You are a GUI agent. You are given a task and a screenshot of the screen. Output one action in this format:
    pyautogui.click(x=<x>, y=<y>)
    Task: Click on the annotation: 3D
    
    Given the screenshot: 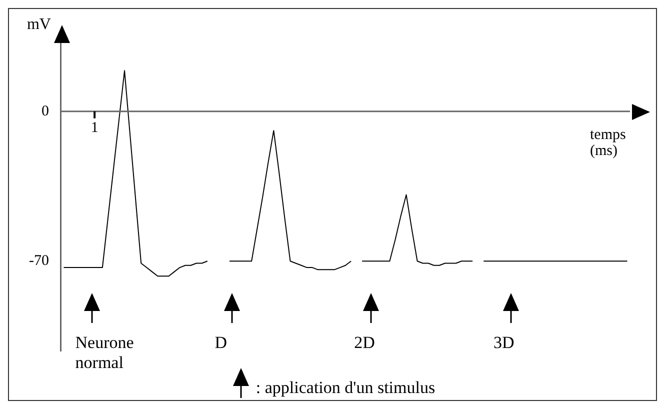 What is the action you would take?
    pyautogui.click(x=505, y=343)
    